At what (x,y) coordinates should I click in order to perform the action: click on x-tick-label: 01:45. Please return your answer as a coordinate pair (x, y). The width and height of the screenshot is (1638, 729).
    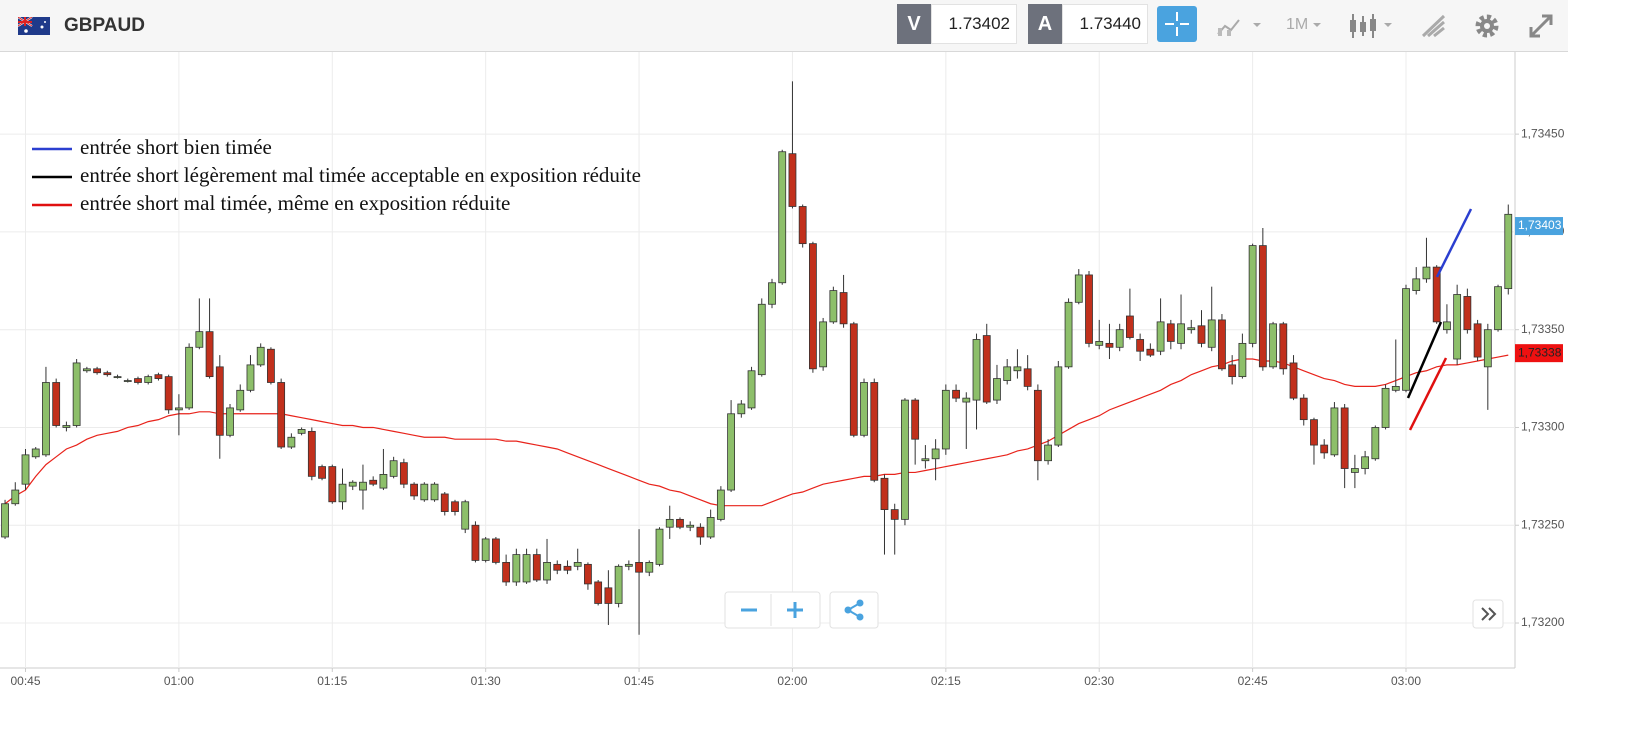
    Looking at the image, I should click on (639, 681).